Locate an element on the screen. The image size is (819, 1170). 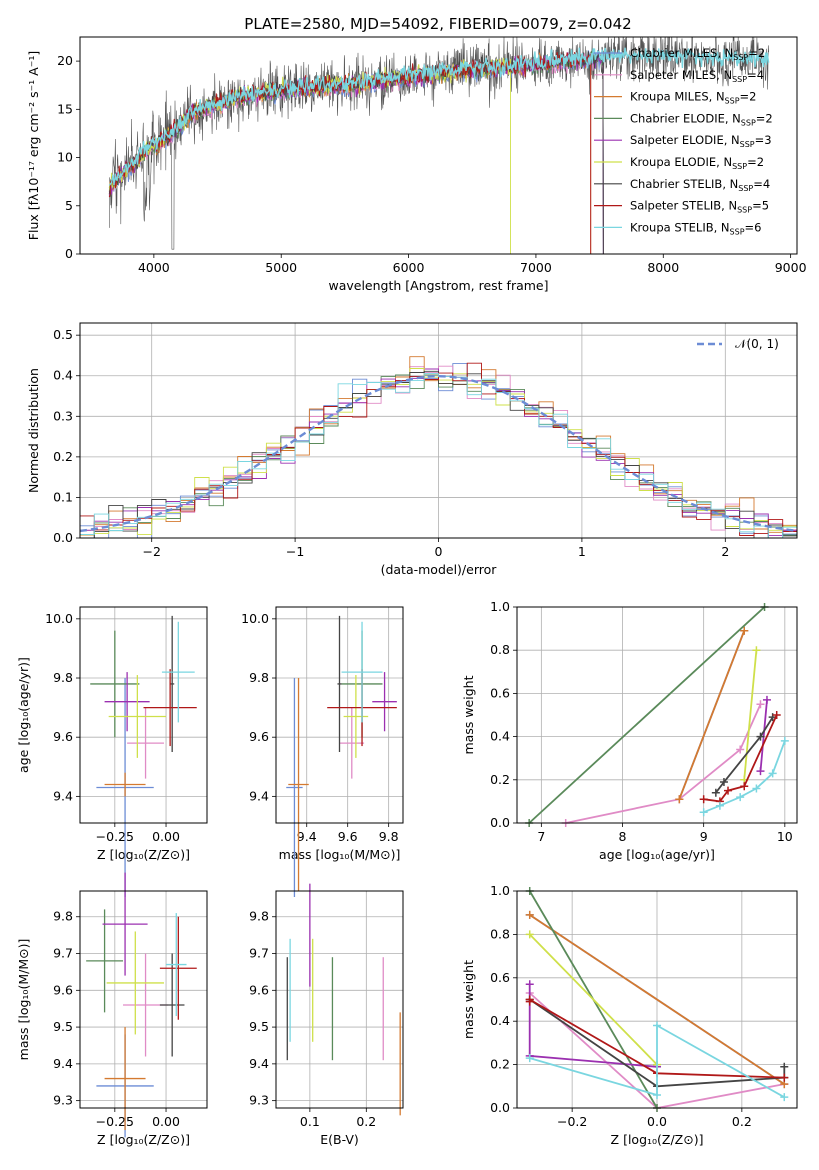
y-tick-label: 0.1 is located at coordinates (63, 496).